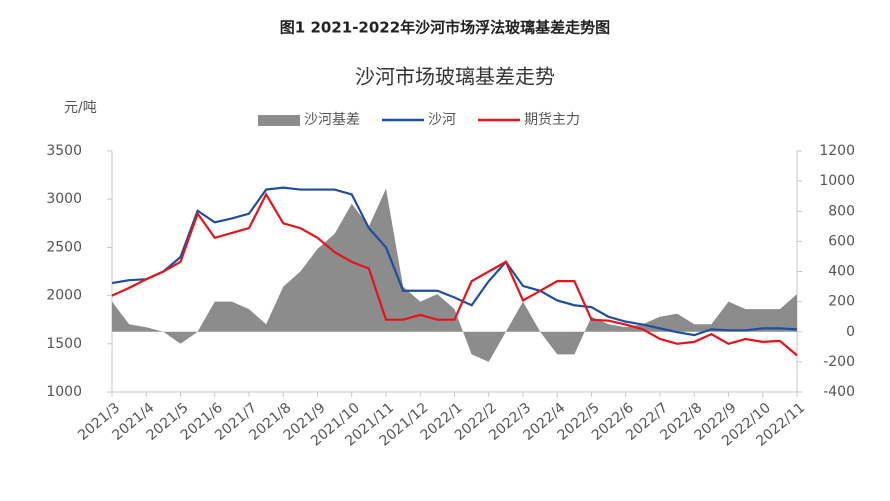 This screenshot has width=890, height=501. I want to click on y-tick-label: 2000, so click(64, 296).